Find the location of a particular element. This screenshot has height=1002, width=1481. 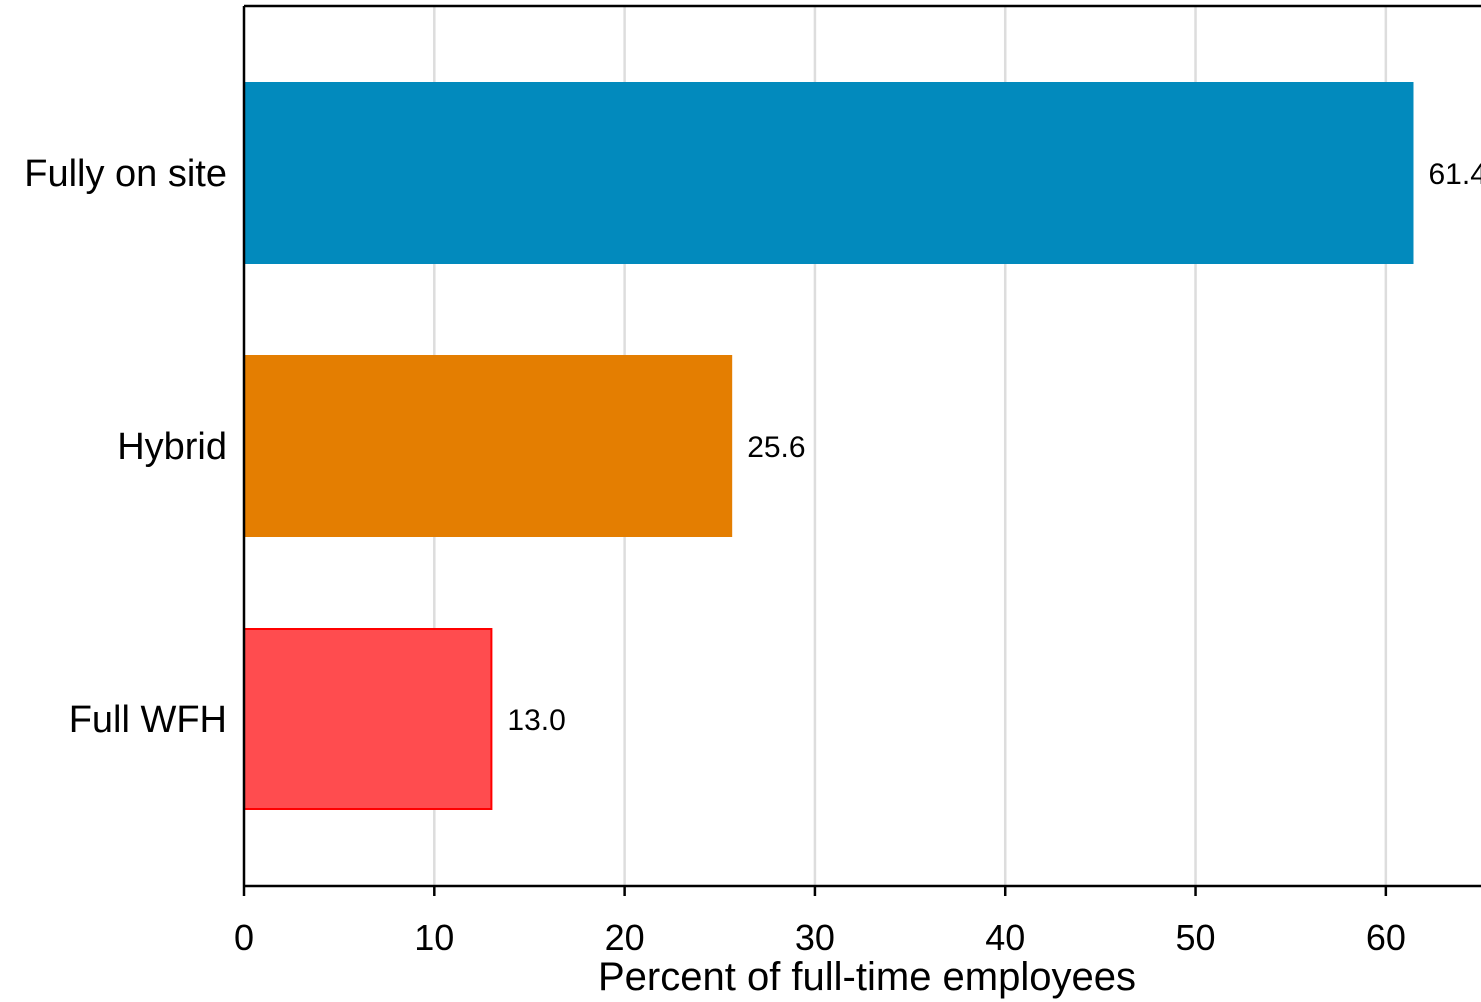

x-tick-label: 20 is located at coordinates (625, 937).